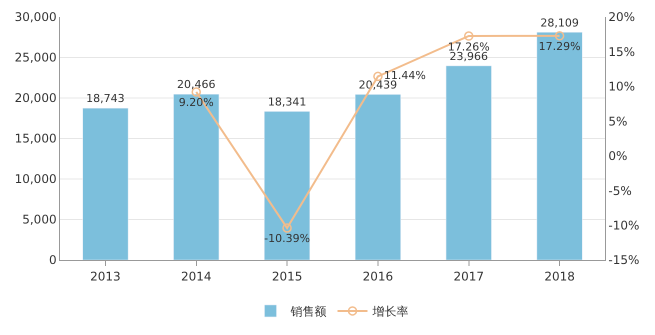 The height and width of the screenshot is (335, 655). Describe the element at coordinates (624, 225) in the screenshot. I see `y2-tick-label: -10%` at that location.